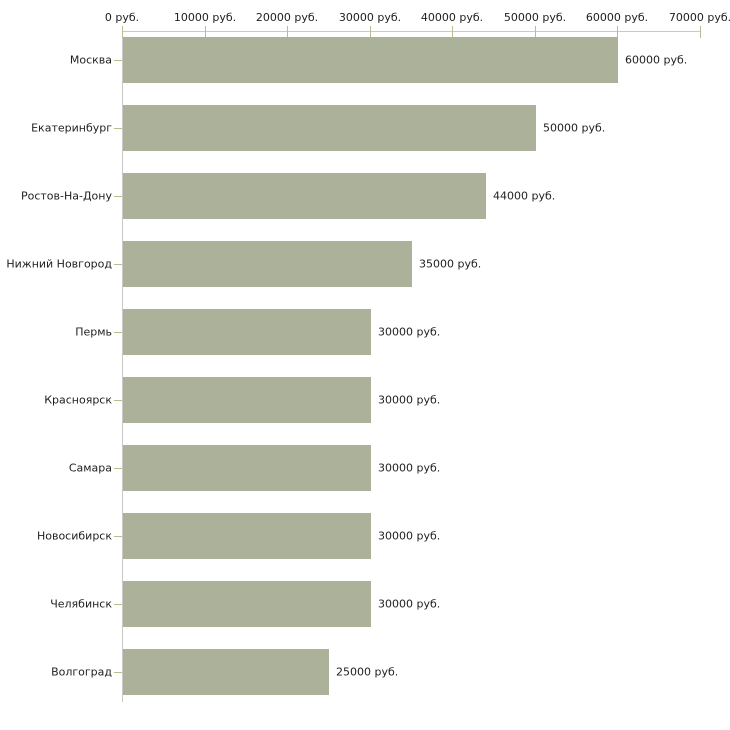 This screenshot has height=730, width=730. Describe the element at coordinates (411, 31) in the screenshot. I see `x-axis-line` at that location.